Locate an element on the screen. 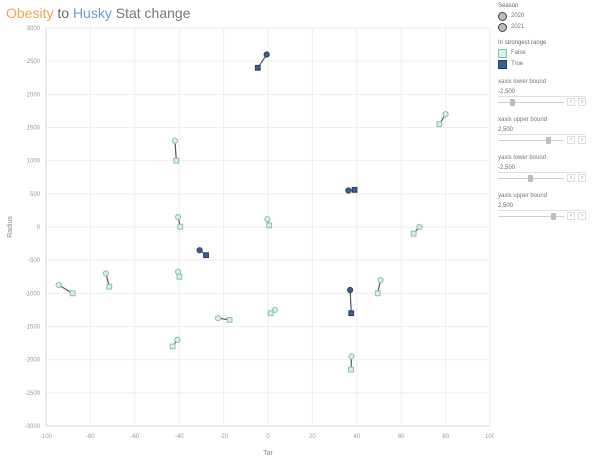 Image resolution: width=594 pixels, height=463 pixels. title-part-a: Obesity is located at coordinates (30, 13).